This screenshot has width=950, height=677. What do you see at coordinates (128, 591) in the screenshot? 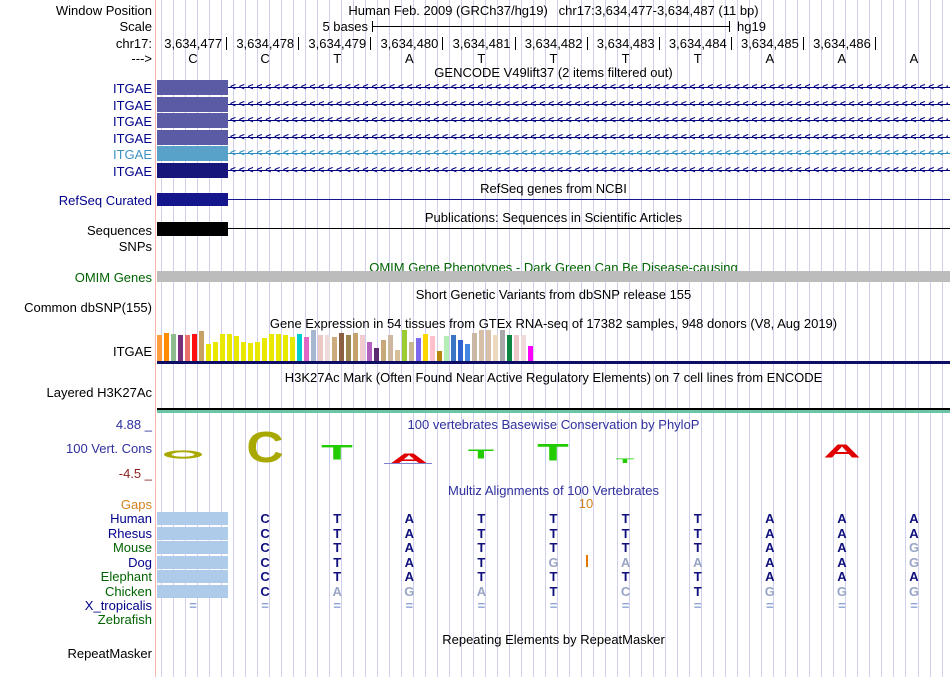
I see `species-label: Chicken` at bounding box center [128, 591].